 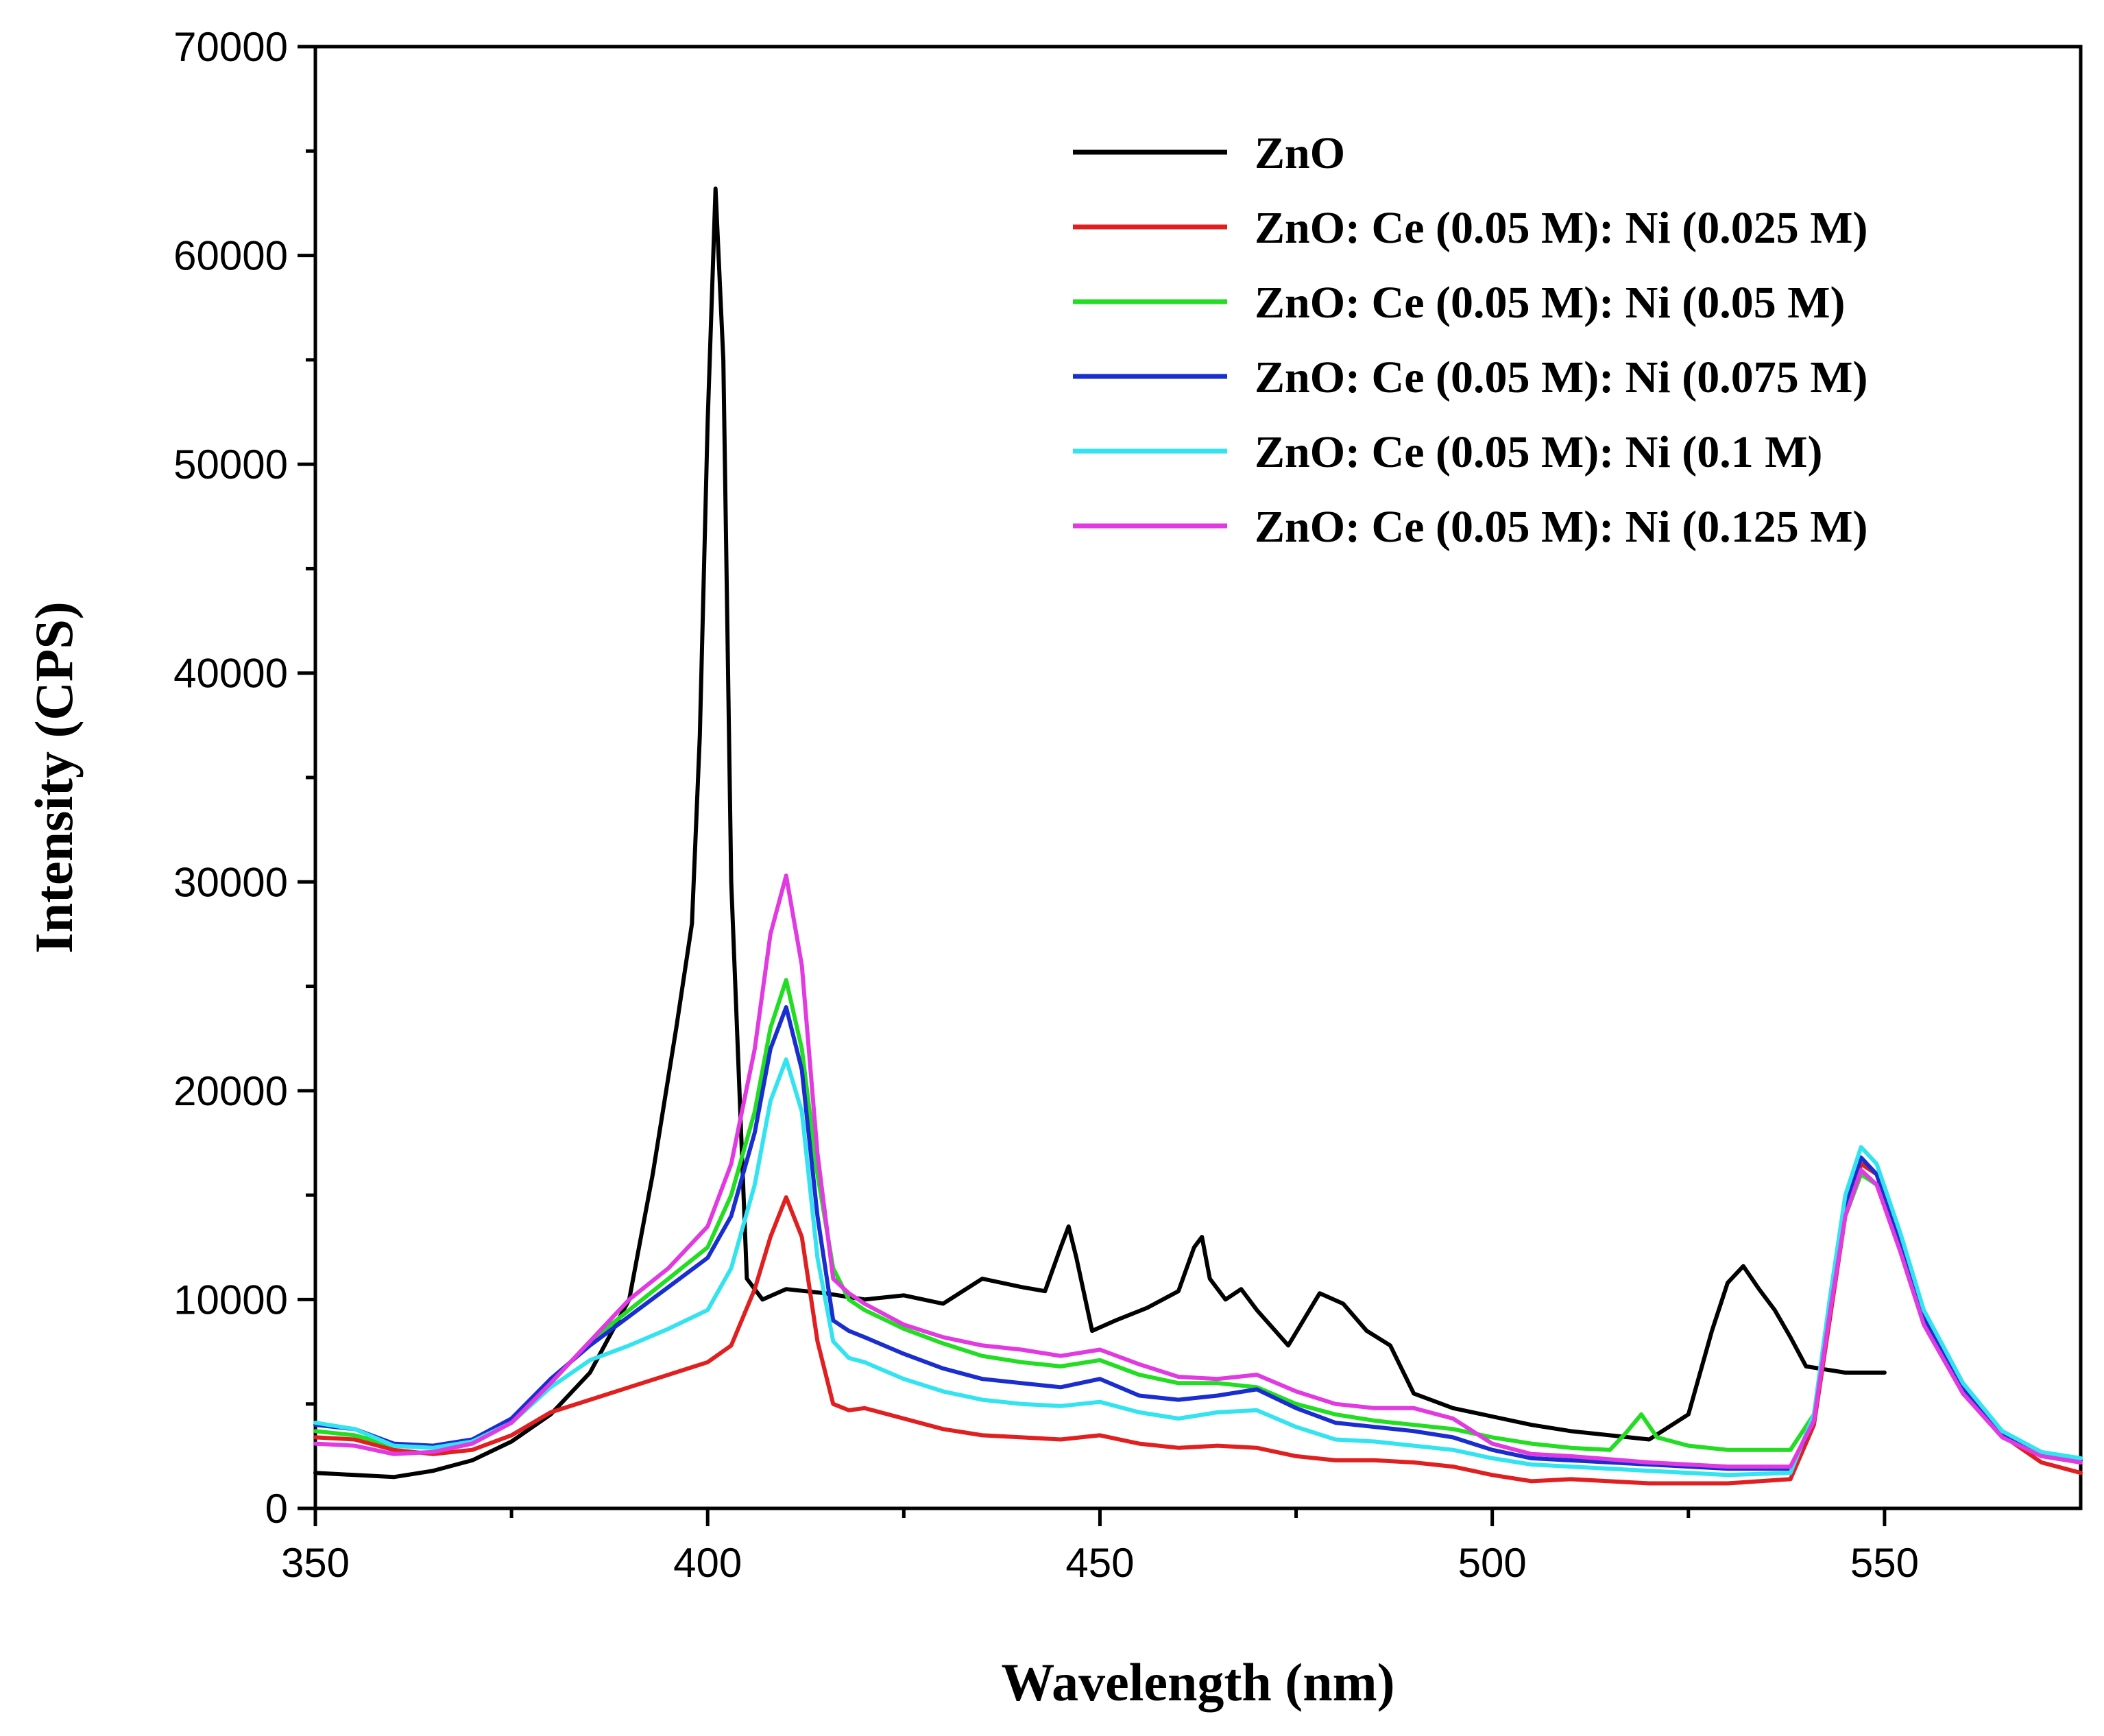 What do you see at coordinates (1300, 153) in the screenshot?
I see `legend-label-1: ZnO` at bounding box center [1300, 153].